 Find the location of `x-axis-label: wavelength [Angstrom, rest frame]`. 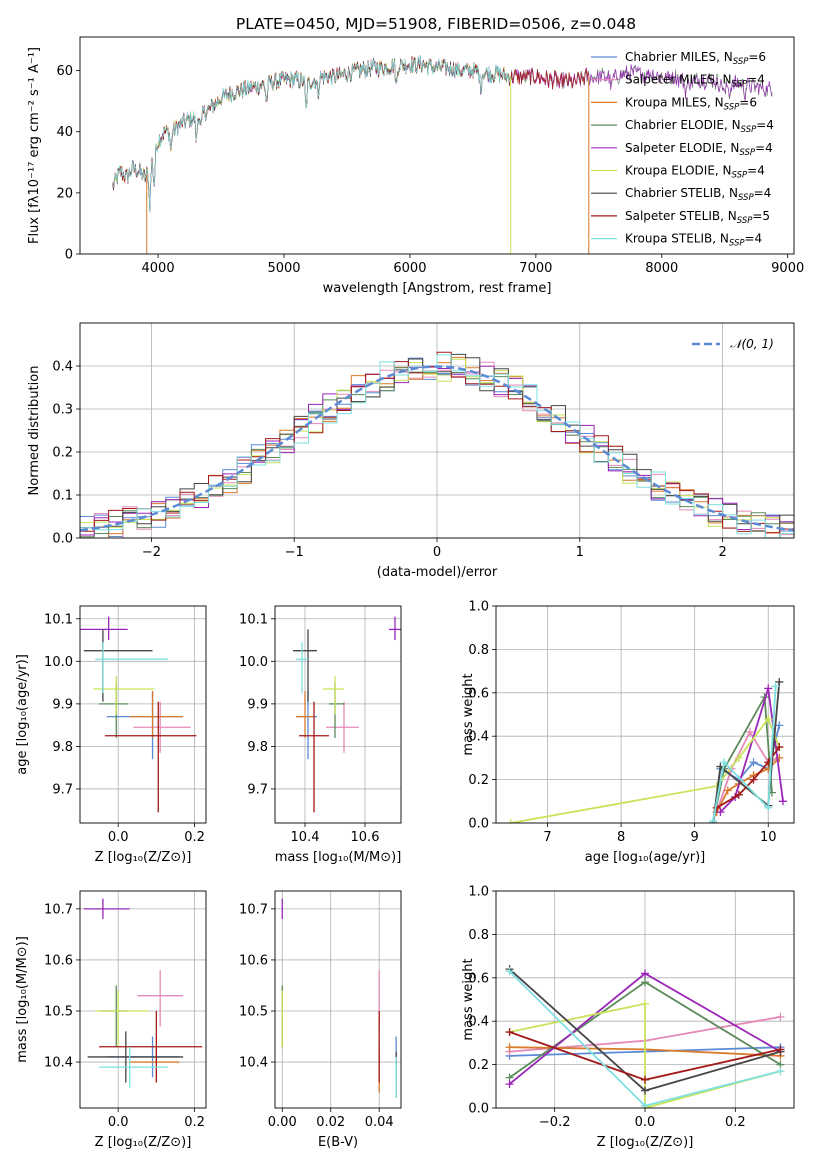

x-axis-label: wavelength [Angstrom, rest frame] is located at coordinates (437, 288).